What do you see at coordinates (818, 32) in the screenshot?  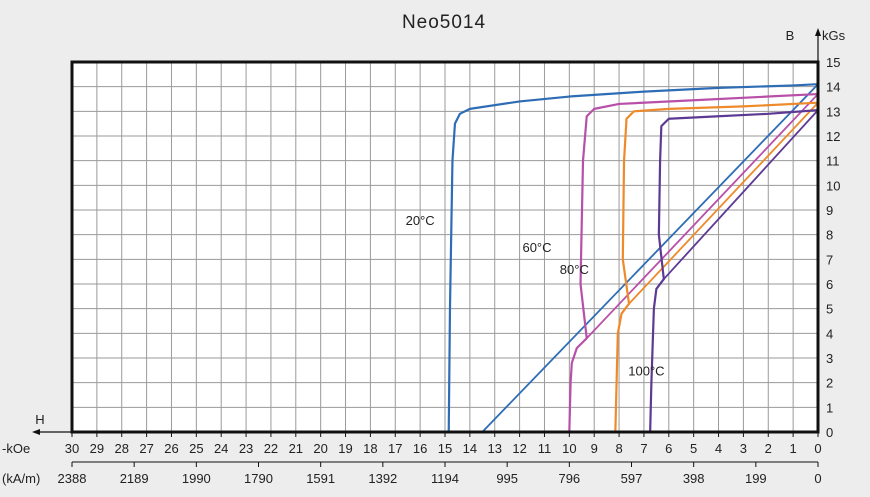 I see `y-axis-arrow` at bounding box center [818, 32].